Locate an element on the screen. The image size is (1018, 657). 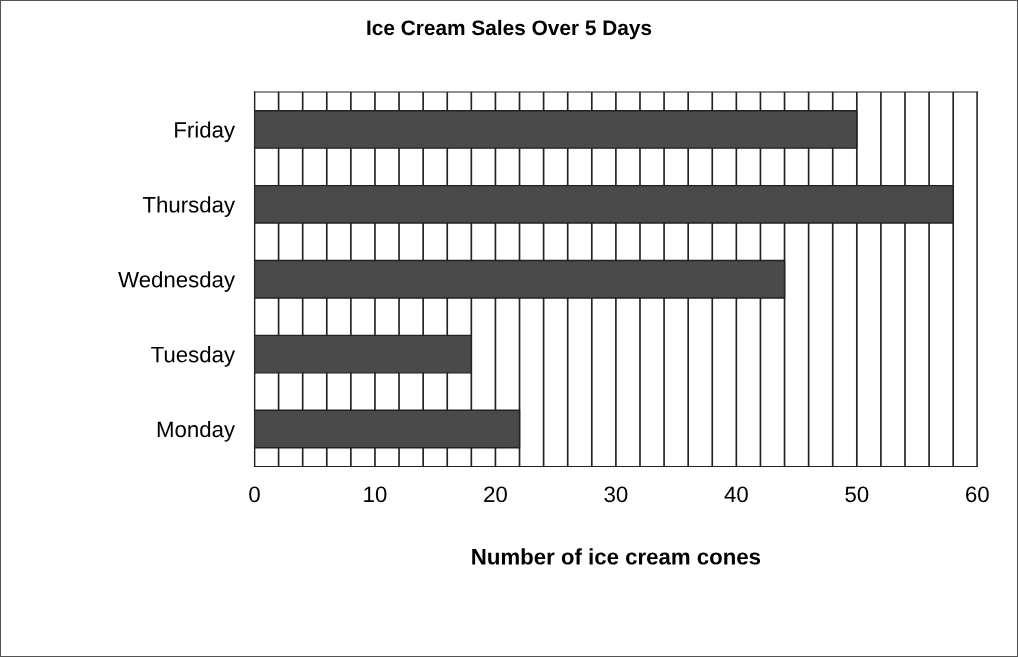
x-tick-label: 30 is located at coordinates (616, 494).